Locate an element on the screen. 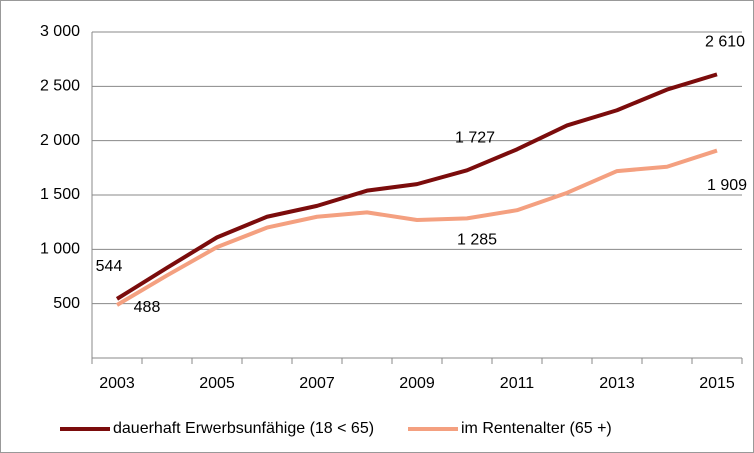 Image resolution: width=754 pixels, height=453 pixels. data-label: 1 909 is located at coordinates (727, 185).